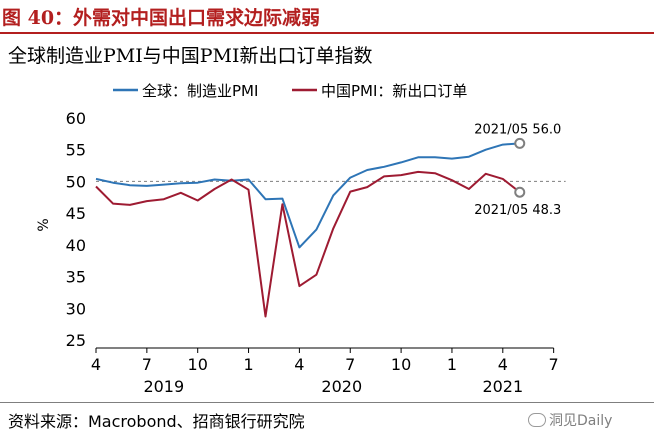 This screenshot has height=440, width=654. I want to click on figure-title: 图 40：外需对中国出口需求边际减弱, so click(161, 18).